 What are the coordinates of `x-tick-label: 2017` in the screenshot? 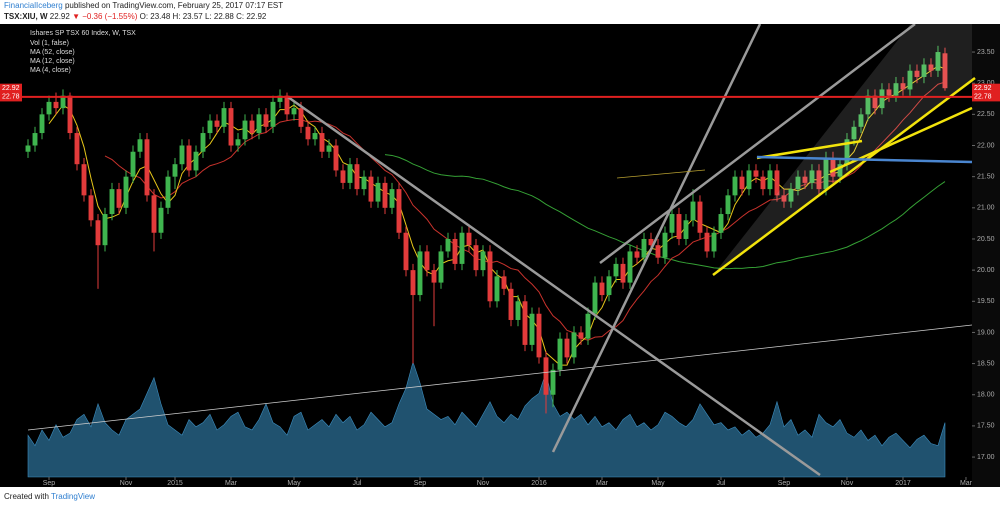 It's located at (903, 483).